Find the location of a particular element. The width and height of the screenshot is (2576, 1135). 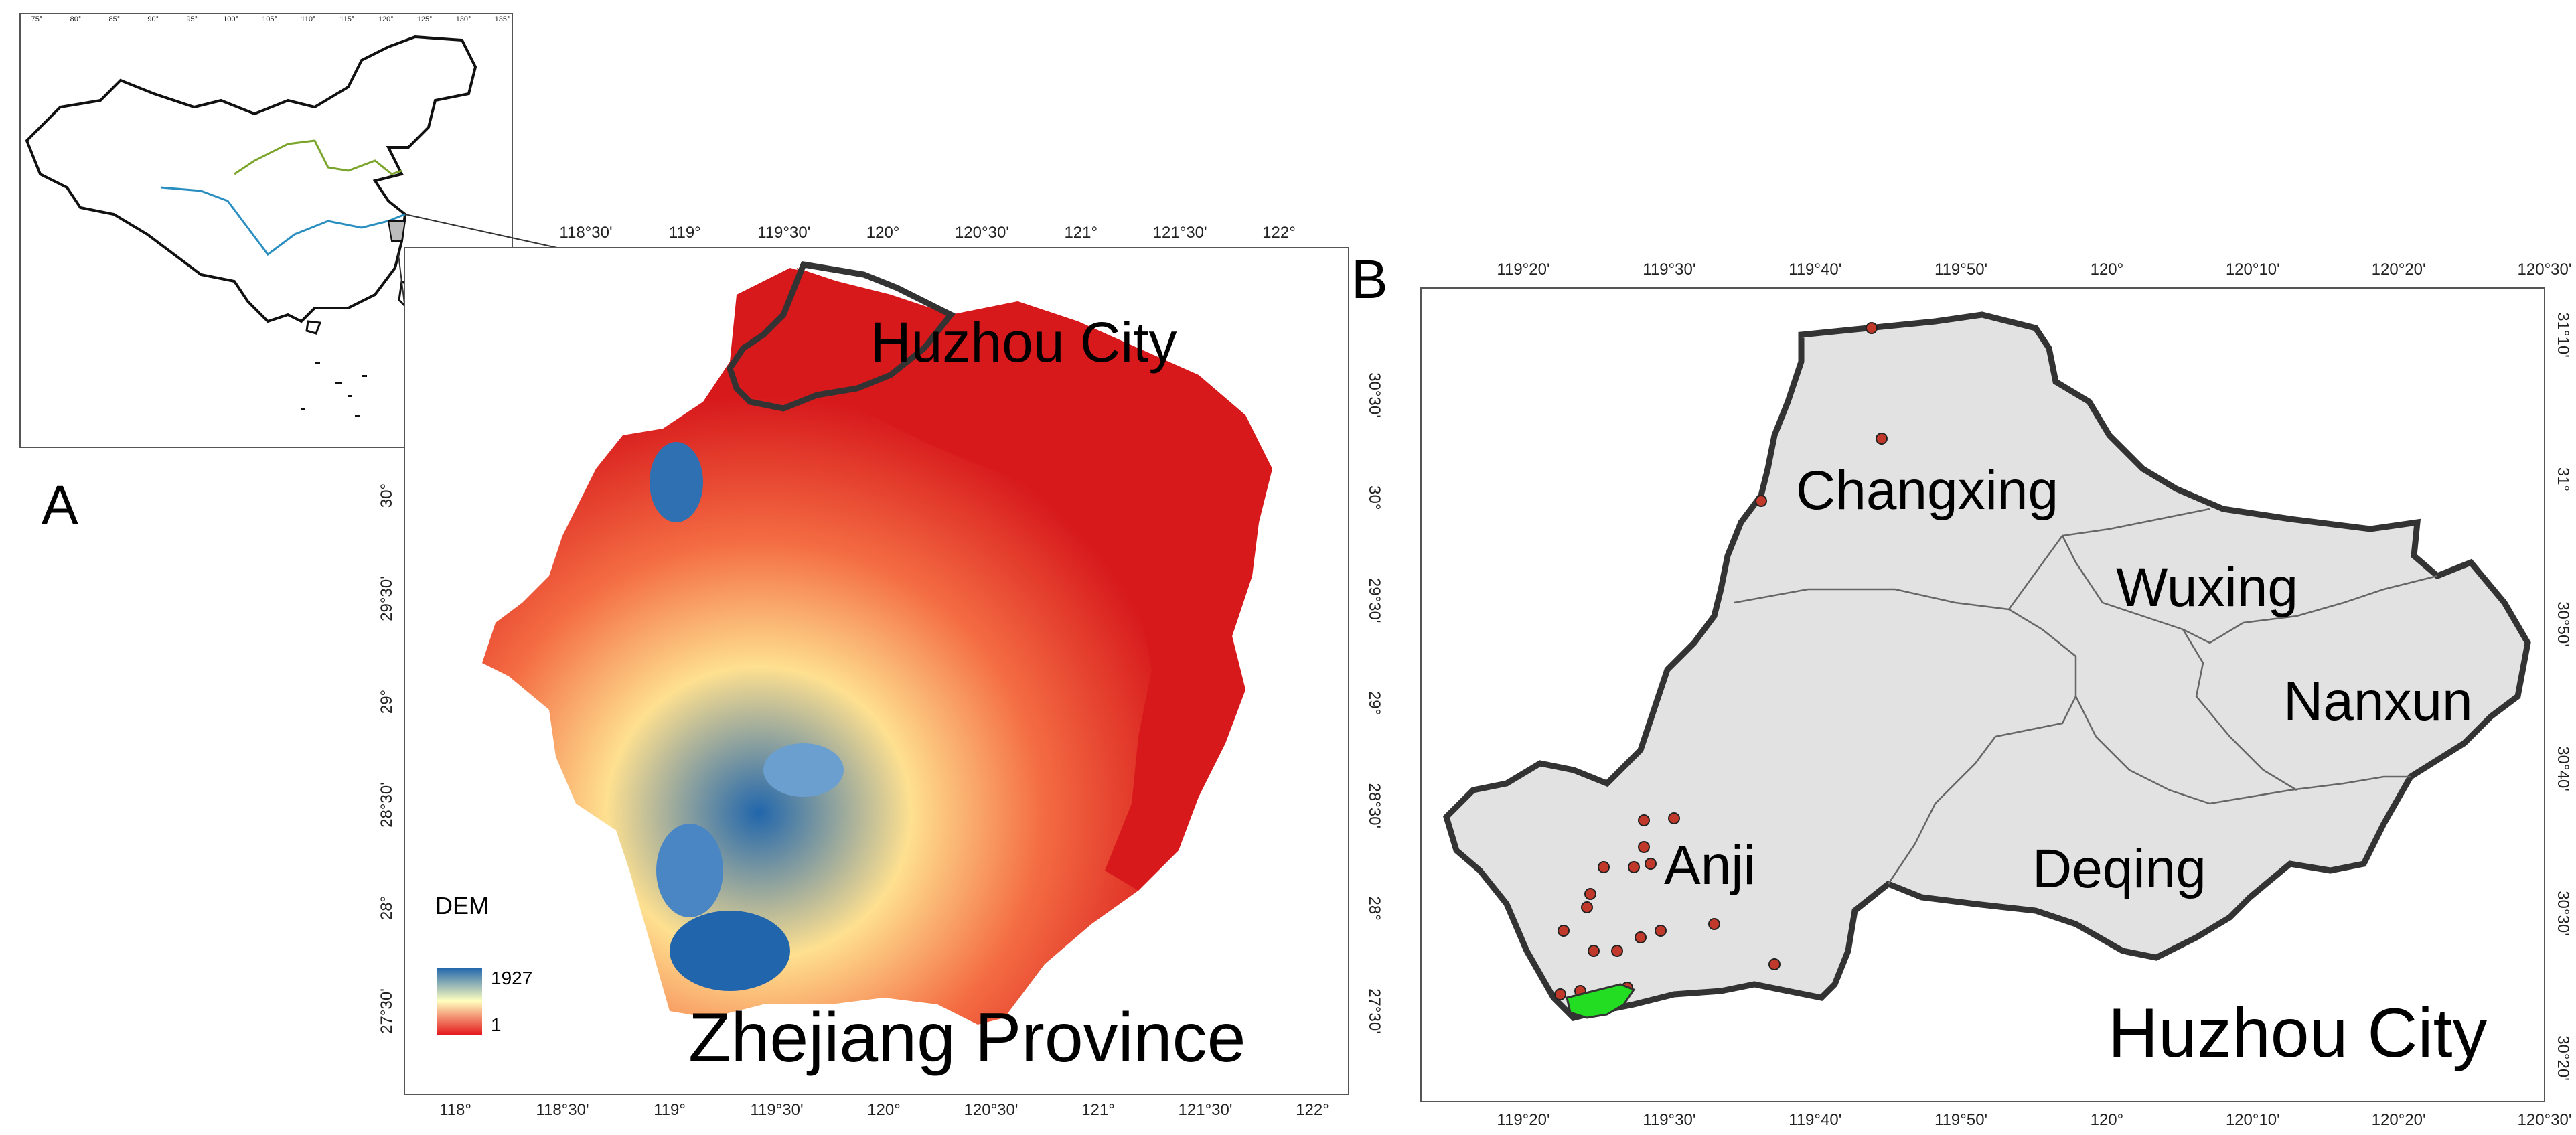

huzhou-right-tick-label: 30°50' is located at coordinates (2563, 624).